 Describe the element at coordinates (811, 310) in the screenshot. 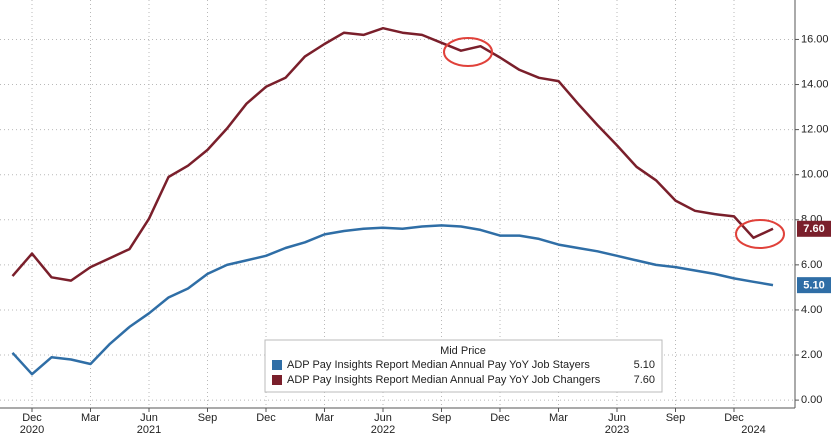

I see `y-tick-label: 4.00` at that location.